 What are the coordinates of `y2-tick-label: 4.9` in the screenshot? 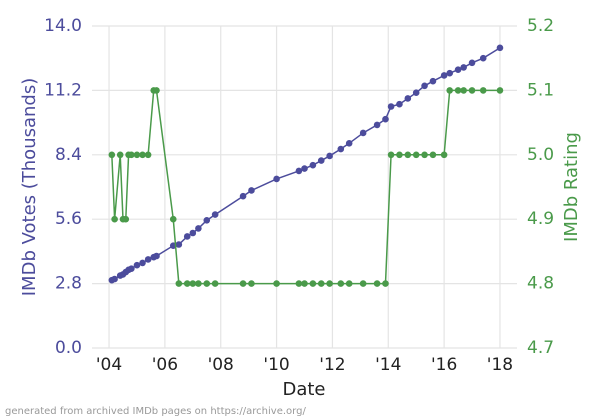 It's located at (540, 219).